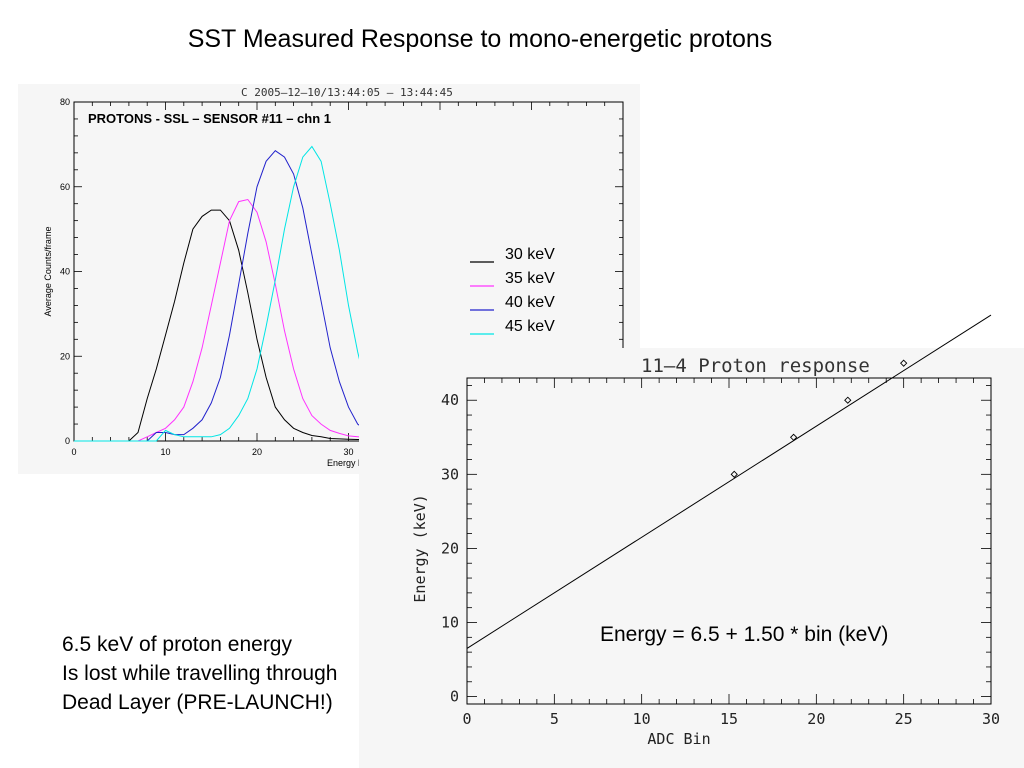  Describe the element at coordinates (530, 278) in the screenshot. I see `legend-label: 35 keV` at that location.